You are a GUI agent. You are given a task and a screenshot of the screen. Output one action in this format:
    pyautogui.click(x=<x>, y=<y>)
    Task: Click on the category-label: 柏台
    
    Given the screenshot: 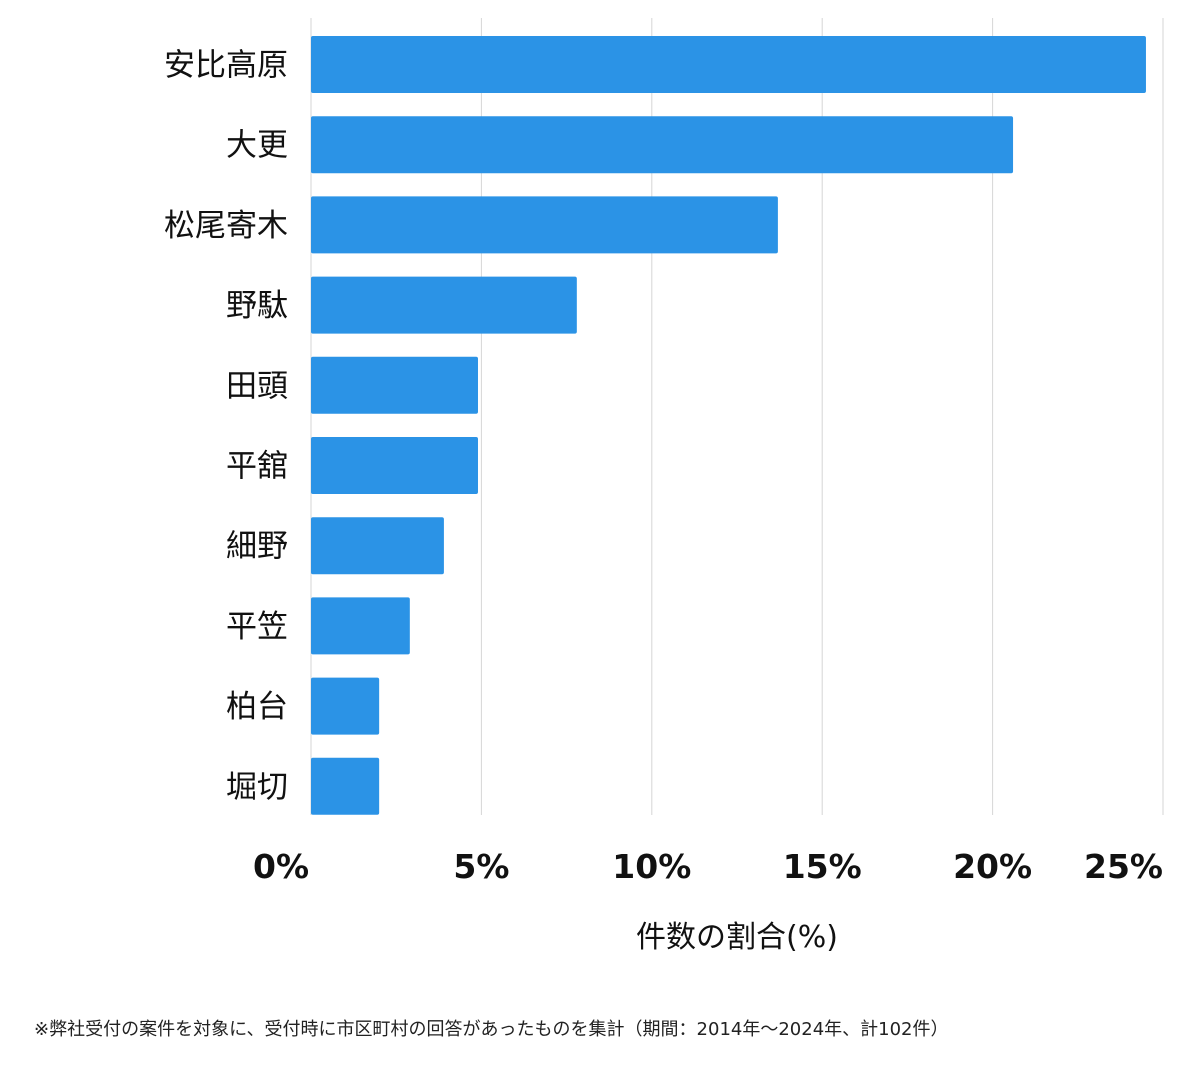 What is the action you would take?
    pyautogui.click(x=257, y=707)
    